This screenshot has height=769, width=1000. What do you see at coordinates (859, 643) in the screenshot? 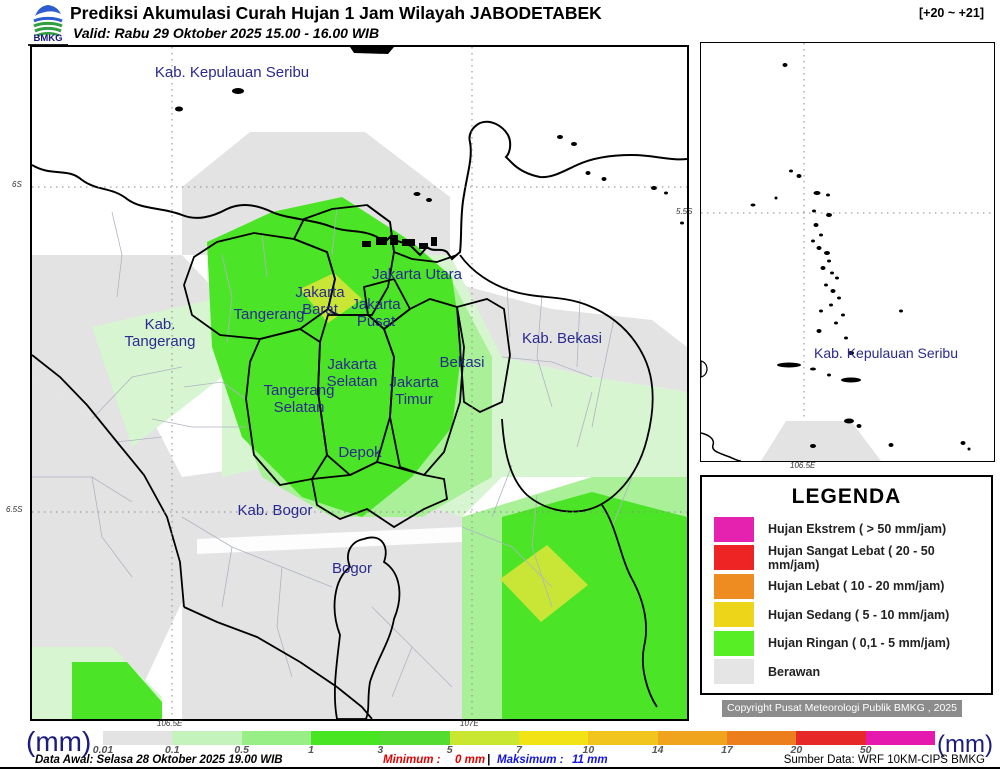
I see `legend-item-label: Hujan Ringan ( 0,1 - 5 mm/jam)` at bounding box center [859, 643].